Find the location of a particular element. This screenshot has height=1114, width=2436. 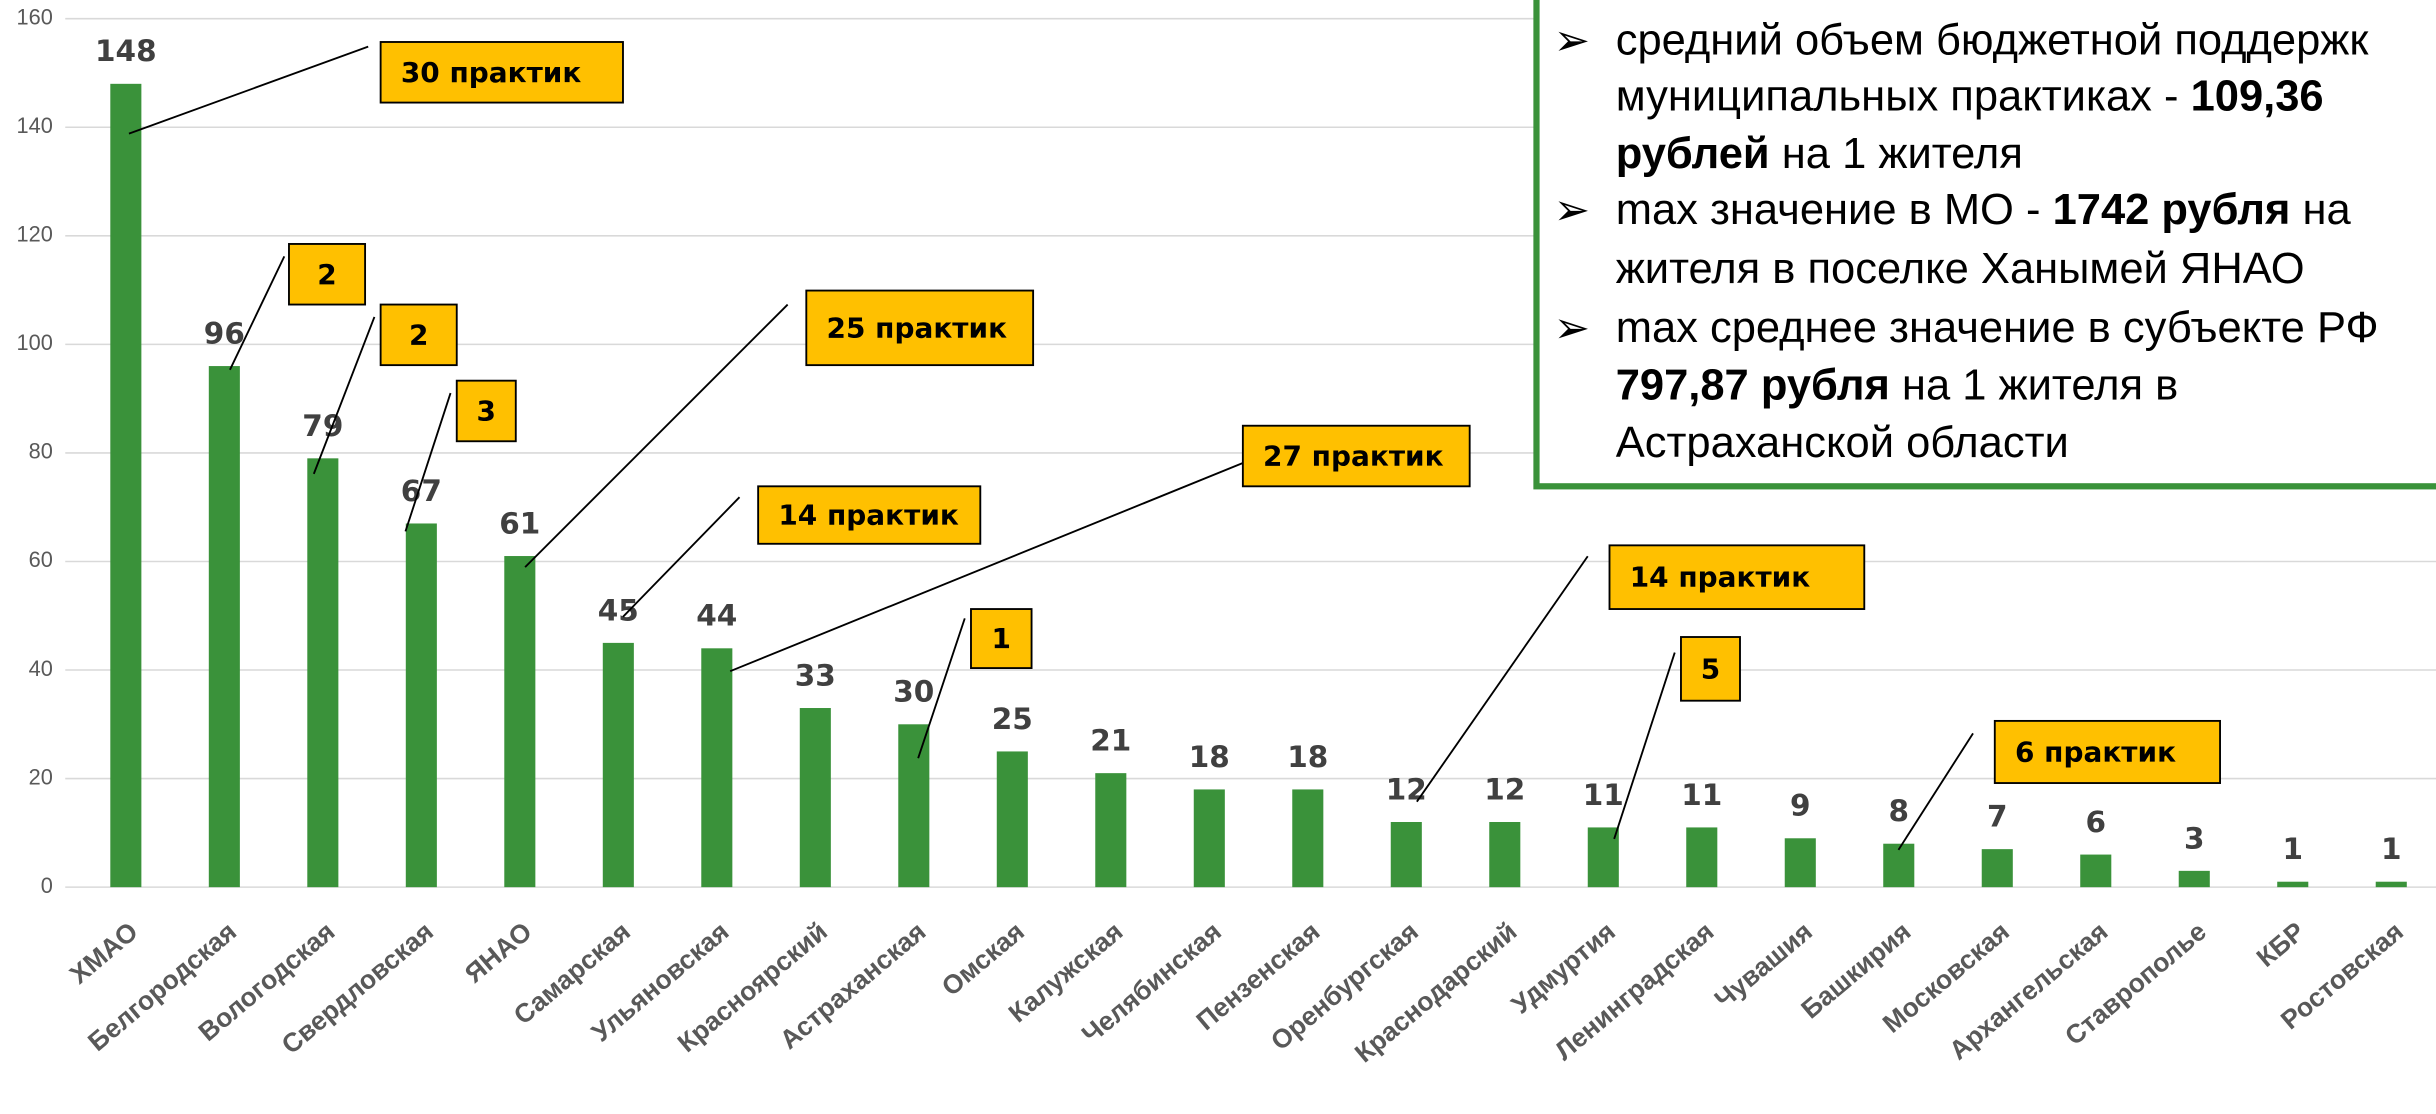

callout-text: 1 is located at coordinates (1001, 638).